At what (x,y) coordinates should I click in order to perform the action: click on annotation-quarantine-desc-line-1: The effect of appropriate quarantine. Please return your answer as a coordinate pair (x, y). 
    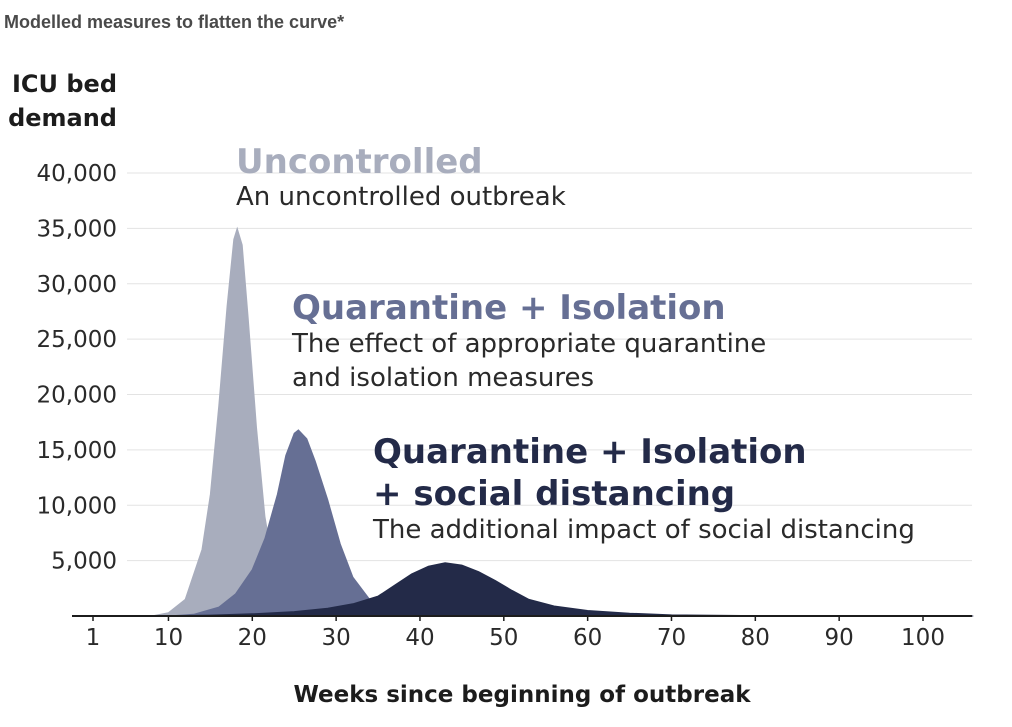
    Looking at the image, I should click on (528, 344).